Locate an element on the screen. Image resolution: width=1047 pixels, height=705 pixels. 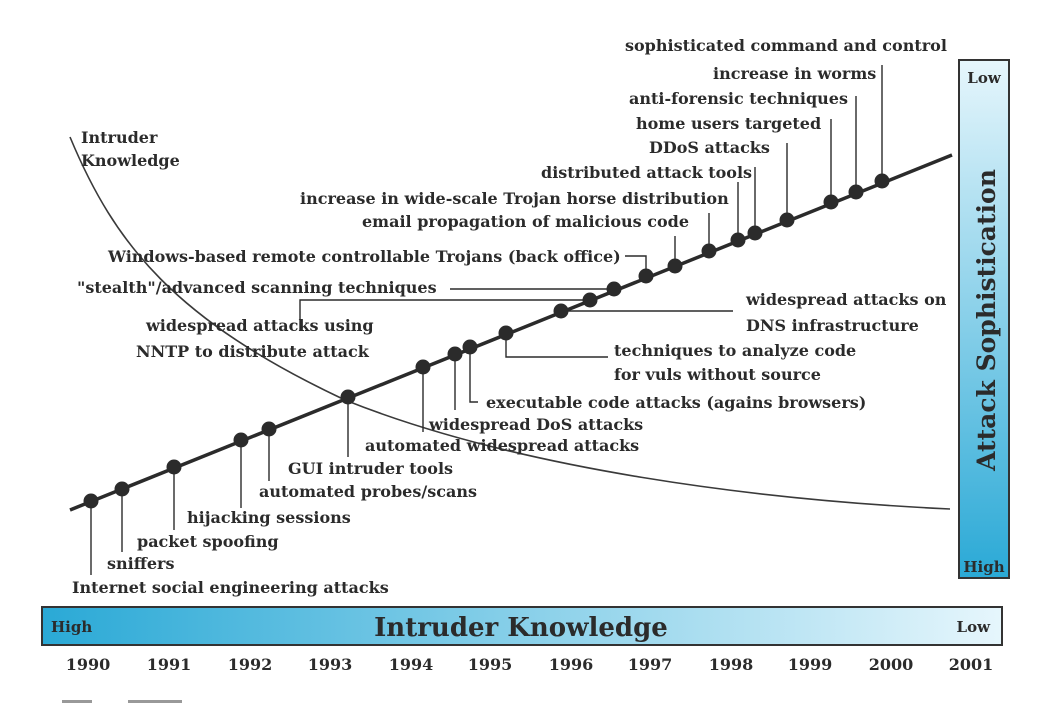
cropped-source-line is located at coordinates (122, 701).